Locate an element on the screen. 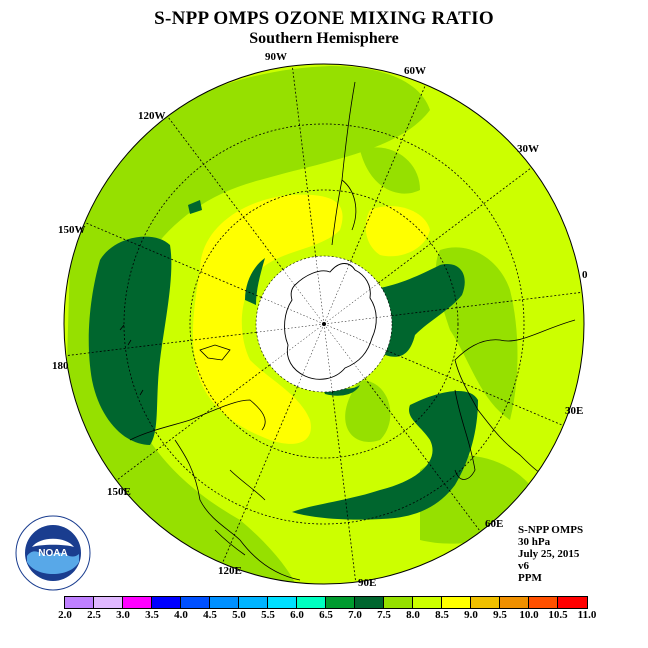  product-info: S-NPP OMPS 30 hPa July 25, 2015 v6 PPM is located at coordinates (550, 554).